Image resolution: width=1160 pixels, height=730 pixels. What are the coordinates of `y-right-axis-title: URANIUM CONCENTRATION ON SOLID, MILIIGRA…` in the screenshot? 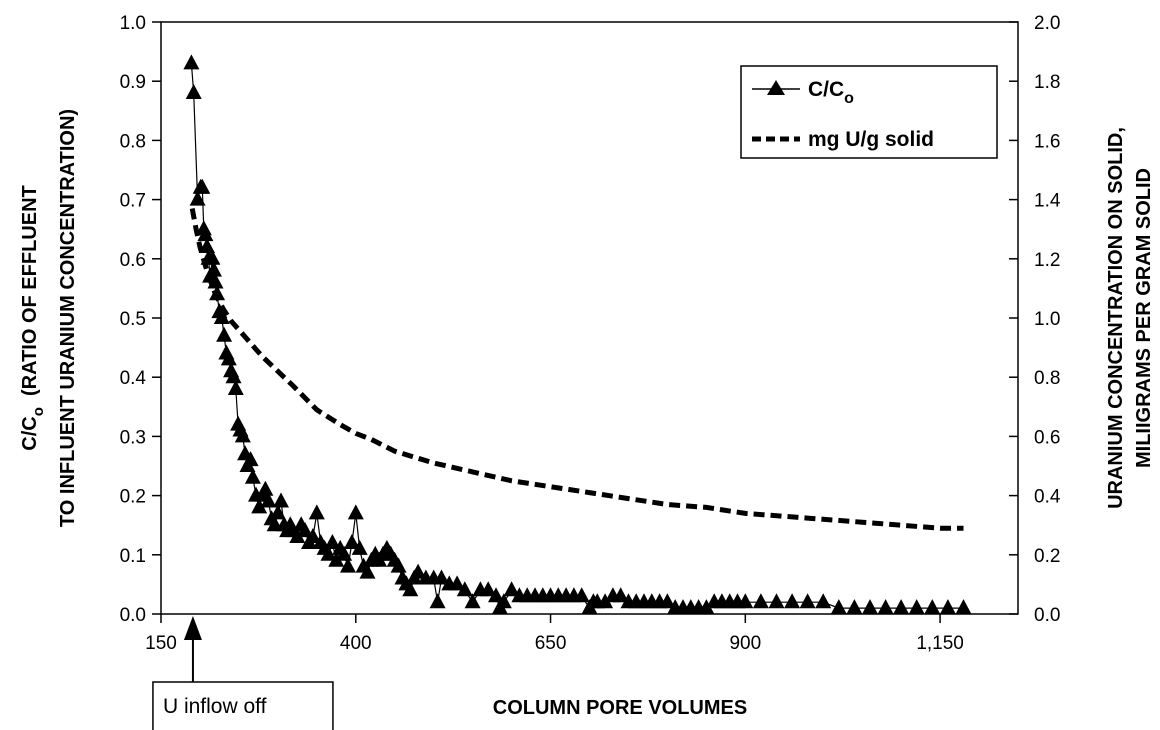 It's located at (1130, 318).